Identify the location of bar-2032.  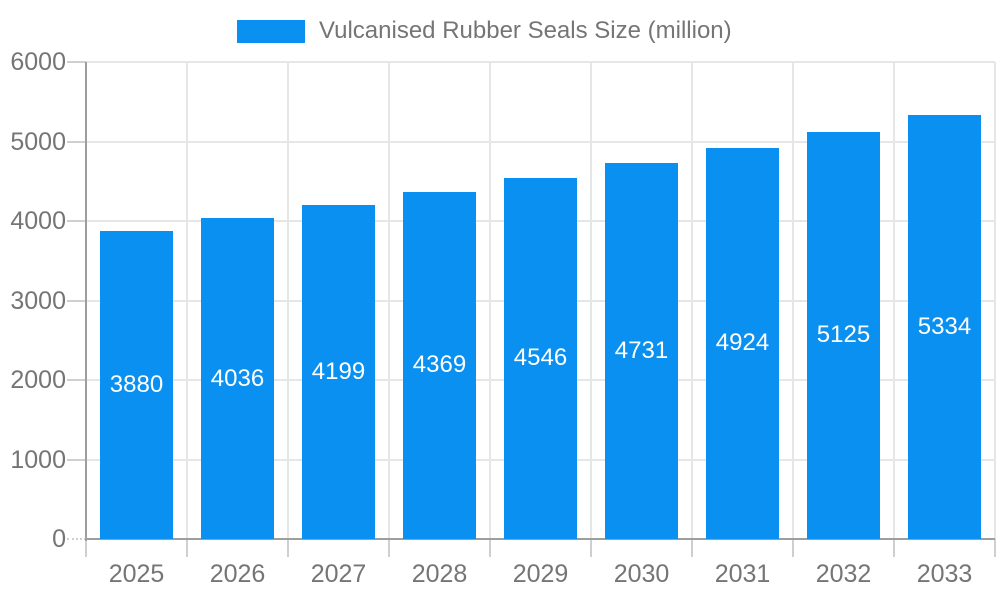
(843, 335).